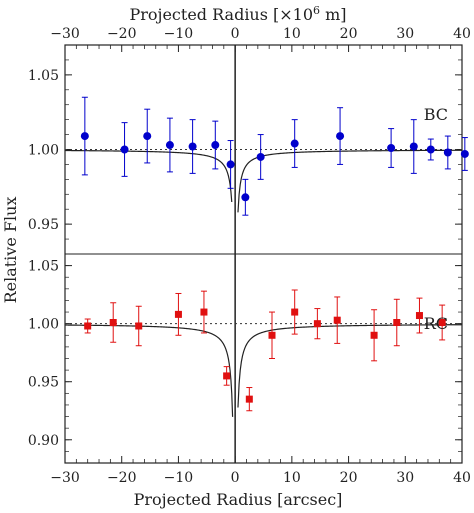  Describe the element at coordinates (349, 34) in the screenshot. I see `top-tick-label: 20` at that location.